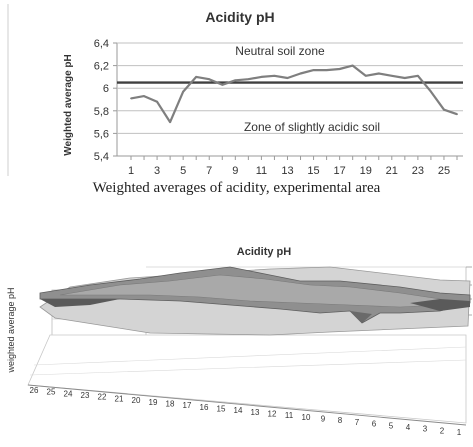  Describe the element at coordinates (247, 405) in the screenshot. I see `surface-x-axis-line` at that location.